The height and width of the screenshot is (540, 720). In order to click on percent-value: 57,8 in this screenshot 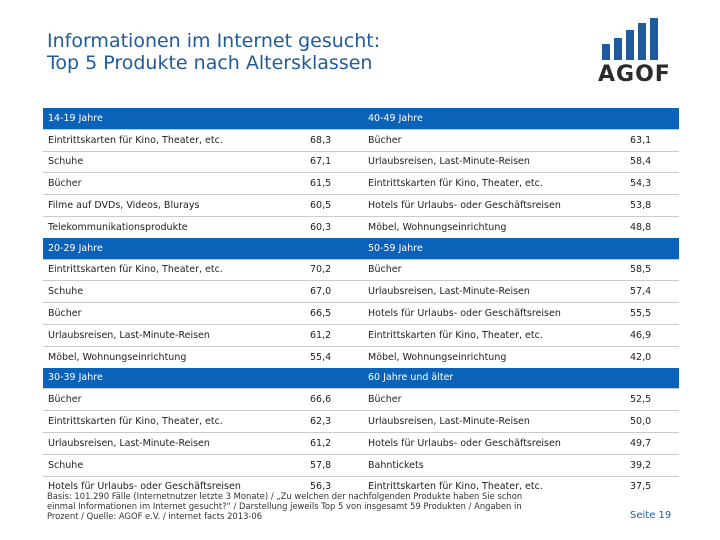, I will do `click(330, 465)`.